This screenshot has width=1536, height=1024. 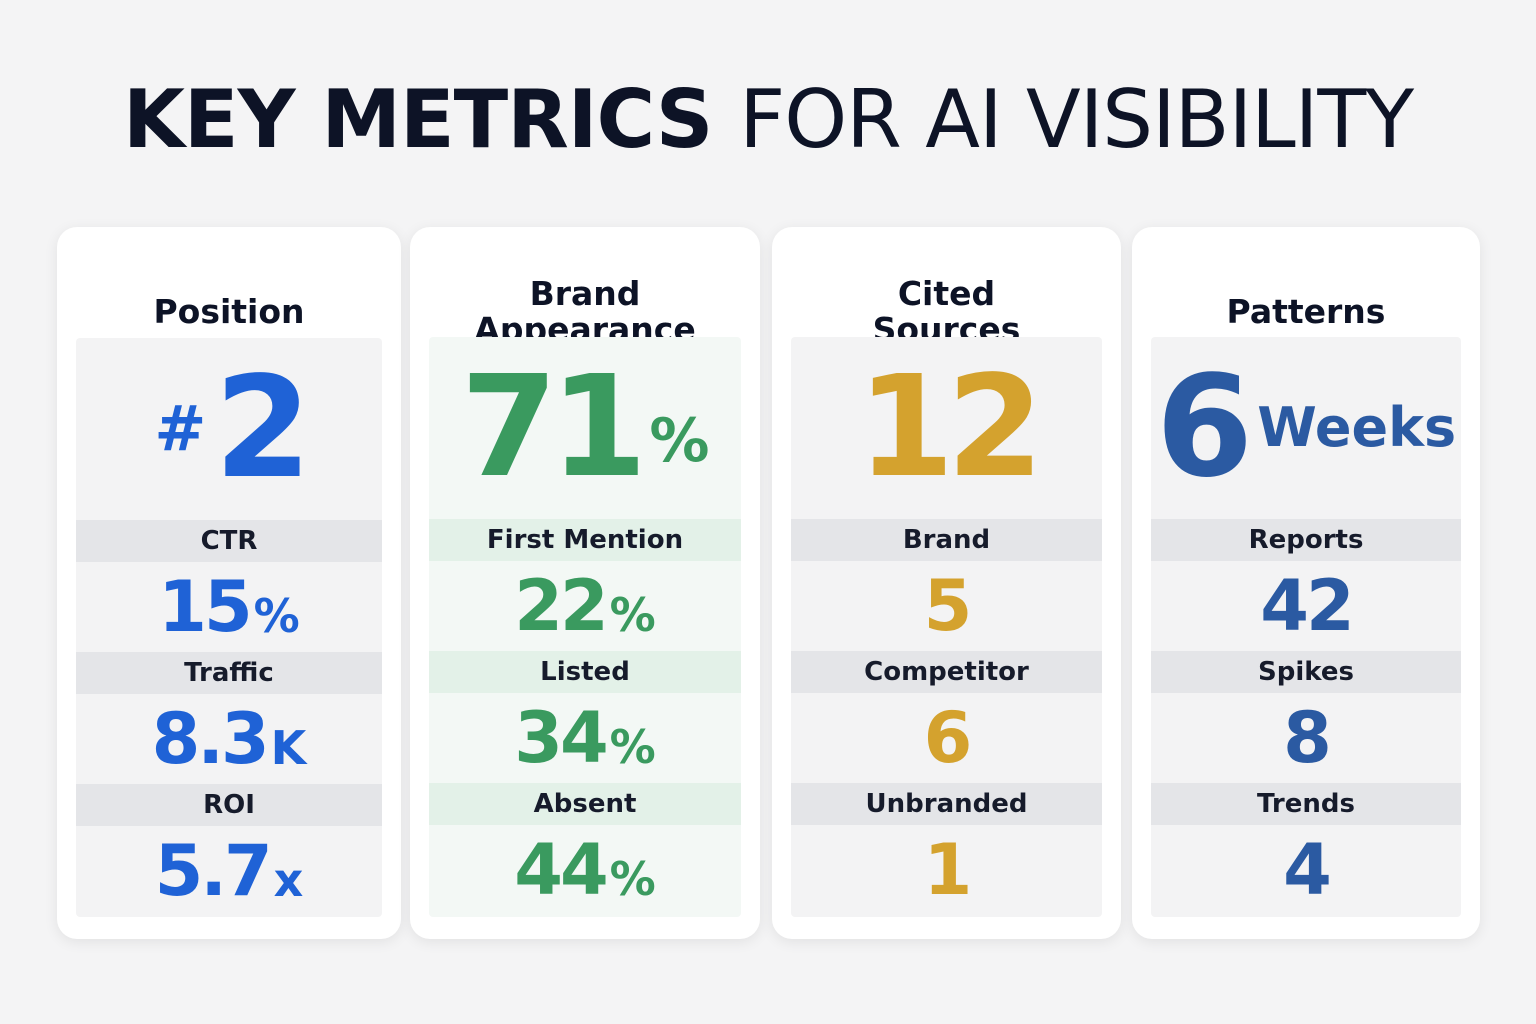 What do you see at coordinates (946, 672) in the screenshot?
I see `metric-label: Competitor` at bounding box center [946, 672].